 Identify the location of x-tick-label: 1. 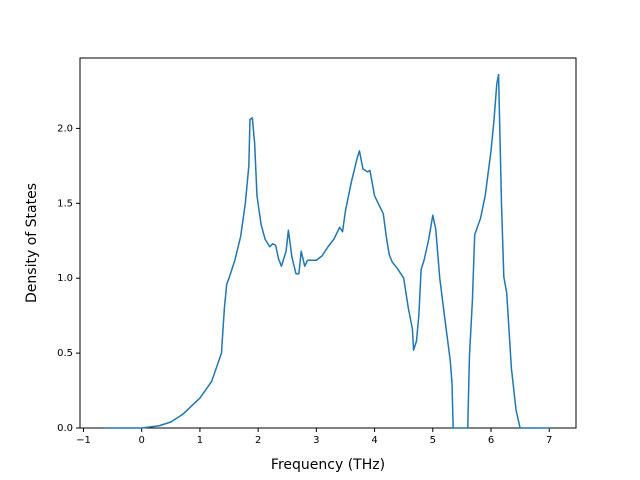
(200, 440).